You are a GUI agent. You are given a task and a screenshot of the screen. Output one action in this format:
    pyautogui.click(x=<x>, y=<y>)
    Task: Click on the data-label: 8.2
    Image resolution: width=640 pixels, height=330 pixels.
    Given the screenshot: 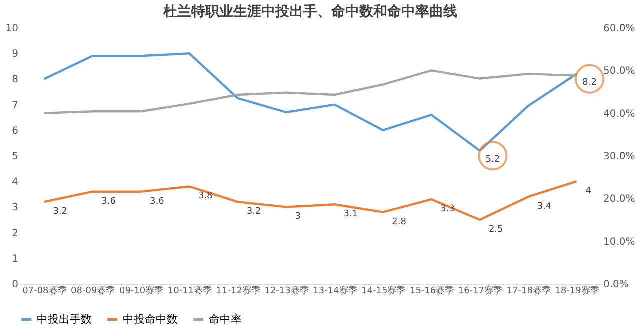 What is the action you would take?
    pyautogui.click(x=589, y=83)
    